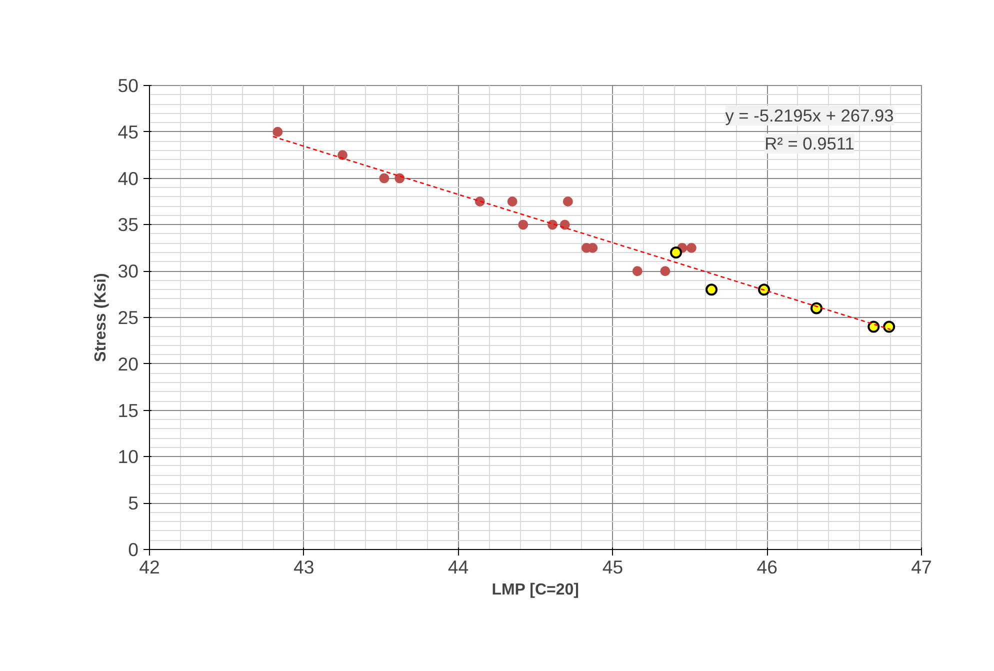  What do you see at coordinates (535, 590) in the screenshot?
I see `x-axis-title: LMP [C=20]` at bounding box center [535, 590].